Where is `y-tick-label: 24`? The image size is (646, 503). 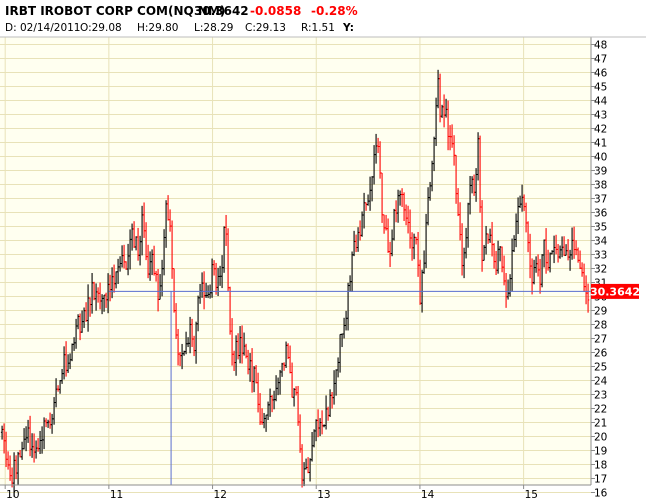
y-tick-label: 24 is located at coordinates (601, 382).